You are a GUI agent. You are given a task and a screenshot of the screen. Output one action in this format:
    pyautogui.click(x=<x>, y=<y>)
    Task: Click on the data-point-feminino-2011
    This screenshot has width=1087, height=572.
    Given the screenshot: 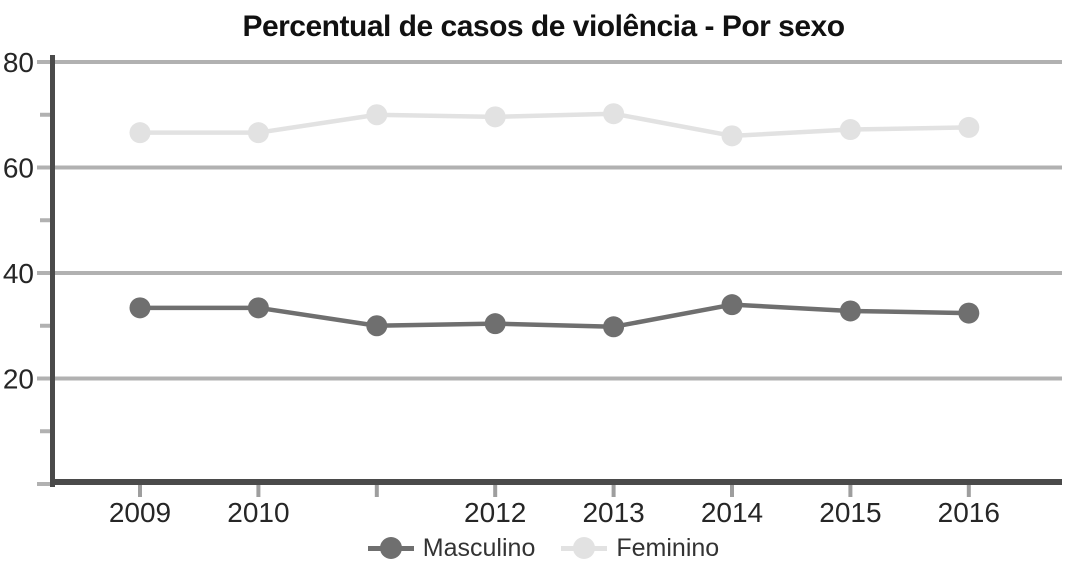 What is the action you would take?
    pyautogui.click(x=377, y=115)
    